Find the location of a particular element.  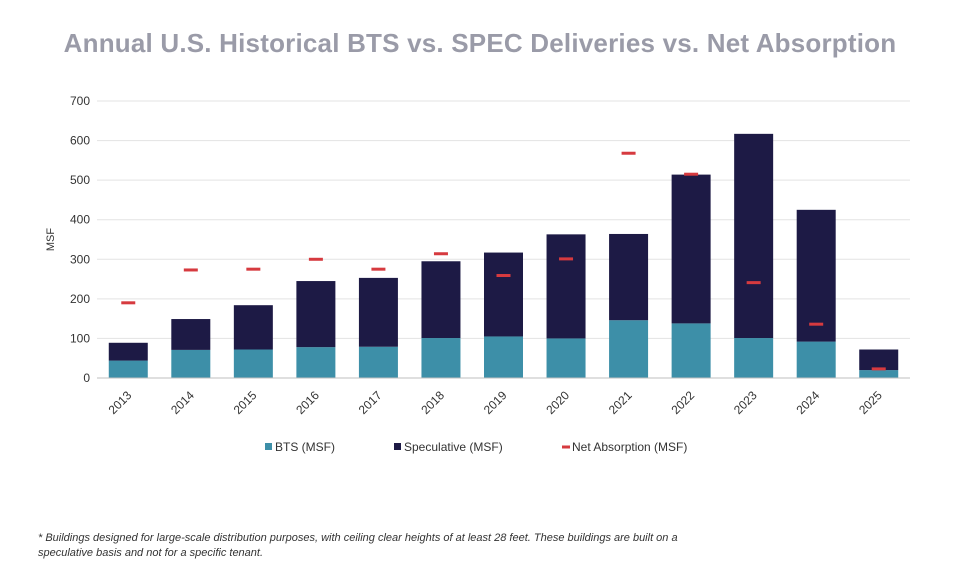

y-tick-label: 300 is located at coordinates (80, 259).